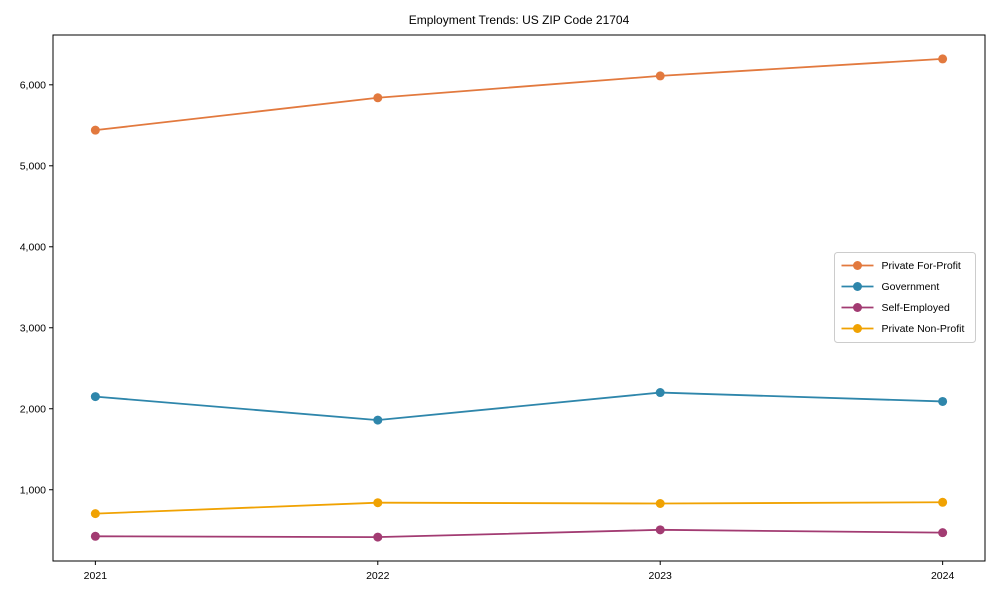 The width and height of the screenshot is (1000, 600). I want to click on x-tick-label: 2023, so click(661, 576).